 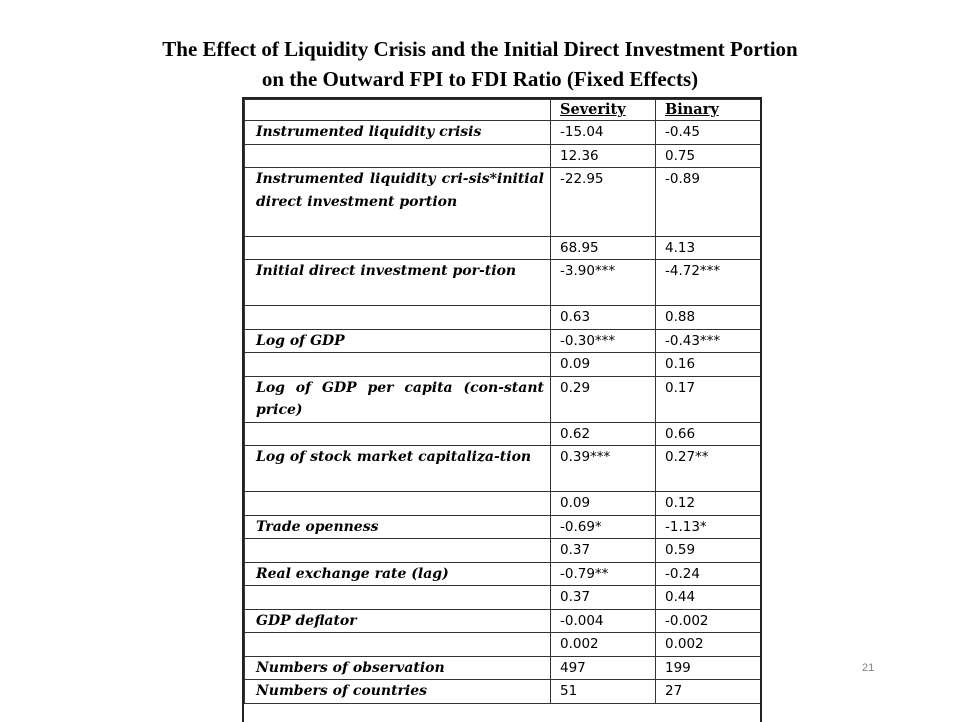 I want to click on table-row: 68.95 4.13, so click(x=502, y=247).